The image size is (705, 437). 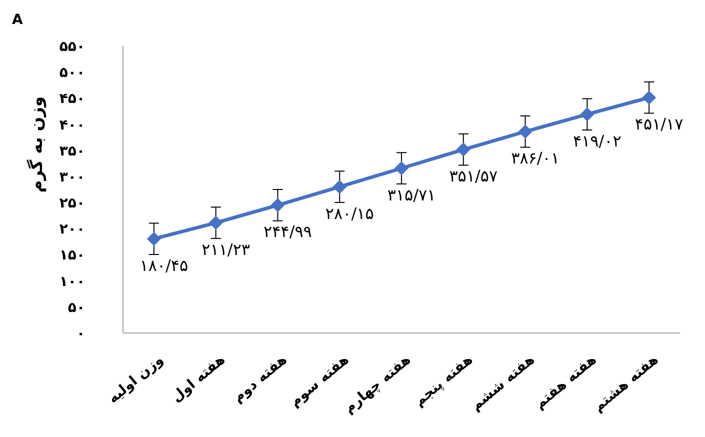 I want to click on data-label: ۱۸۰/۴۵, so click(x=164, y=265).